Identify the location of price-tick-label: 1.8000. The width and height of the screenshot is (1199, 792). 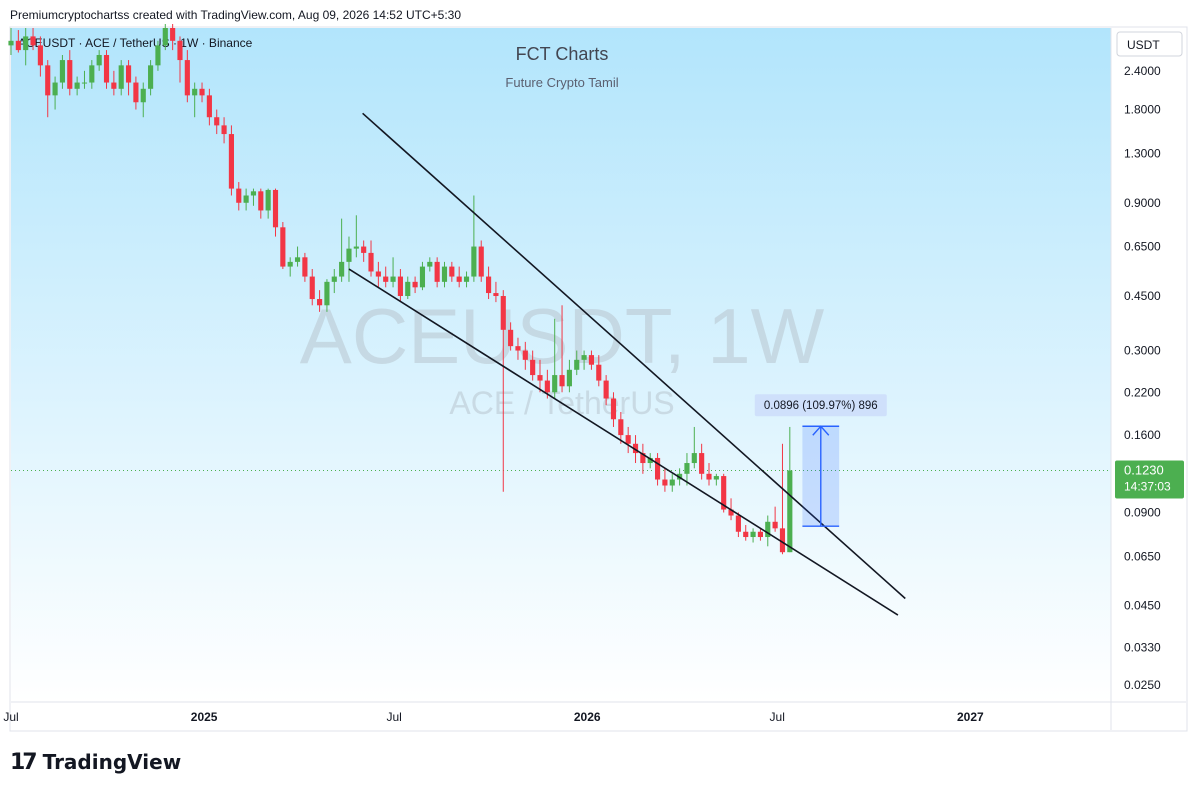
(1142, 110).